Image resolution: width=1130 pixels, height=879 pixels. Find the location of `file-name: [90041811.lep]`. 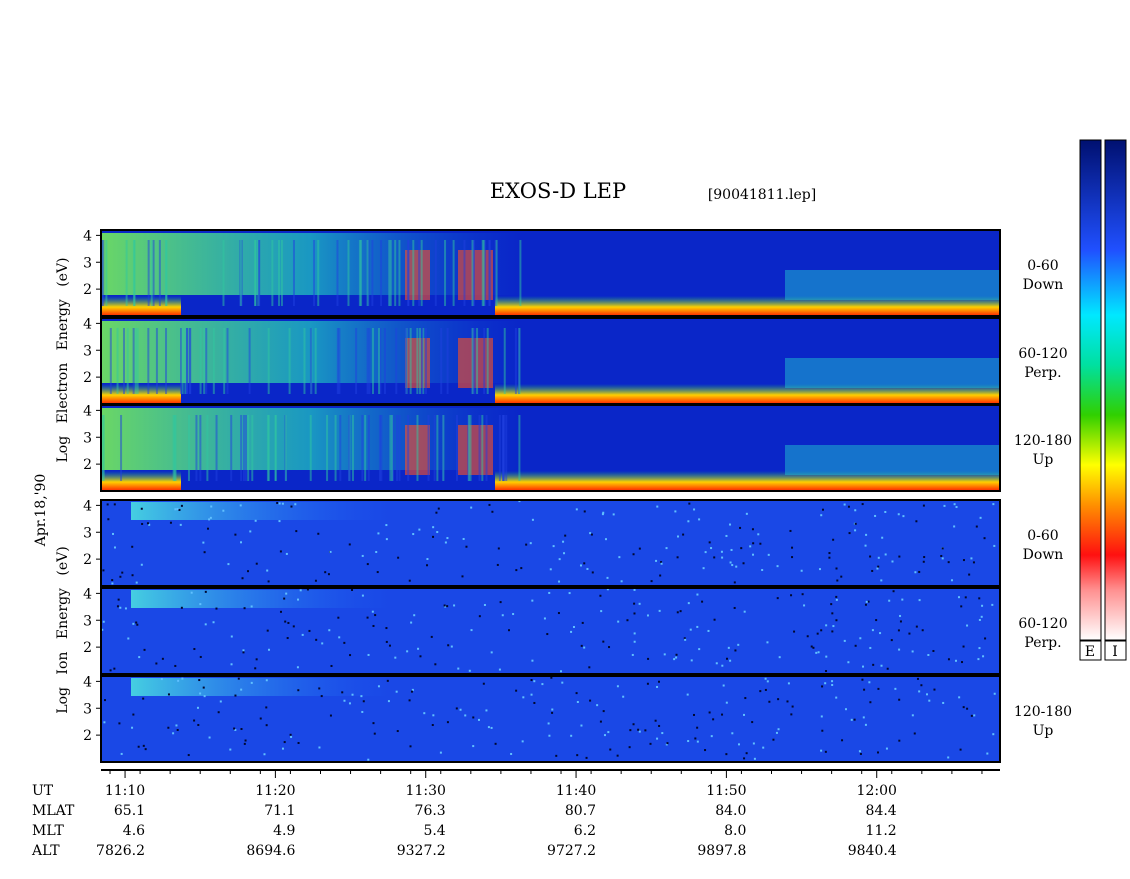

file-name: [90041811.lep] is located at coordinates (762, 195).